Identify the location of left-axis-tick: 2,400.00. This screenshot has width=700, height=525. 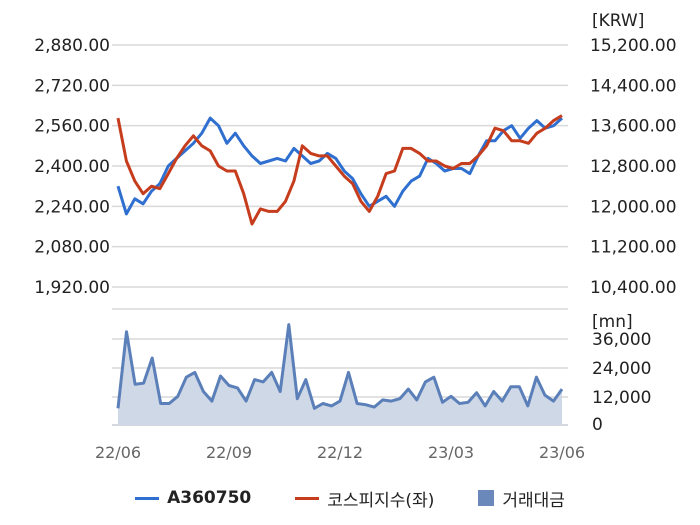
(72, 167).